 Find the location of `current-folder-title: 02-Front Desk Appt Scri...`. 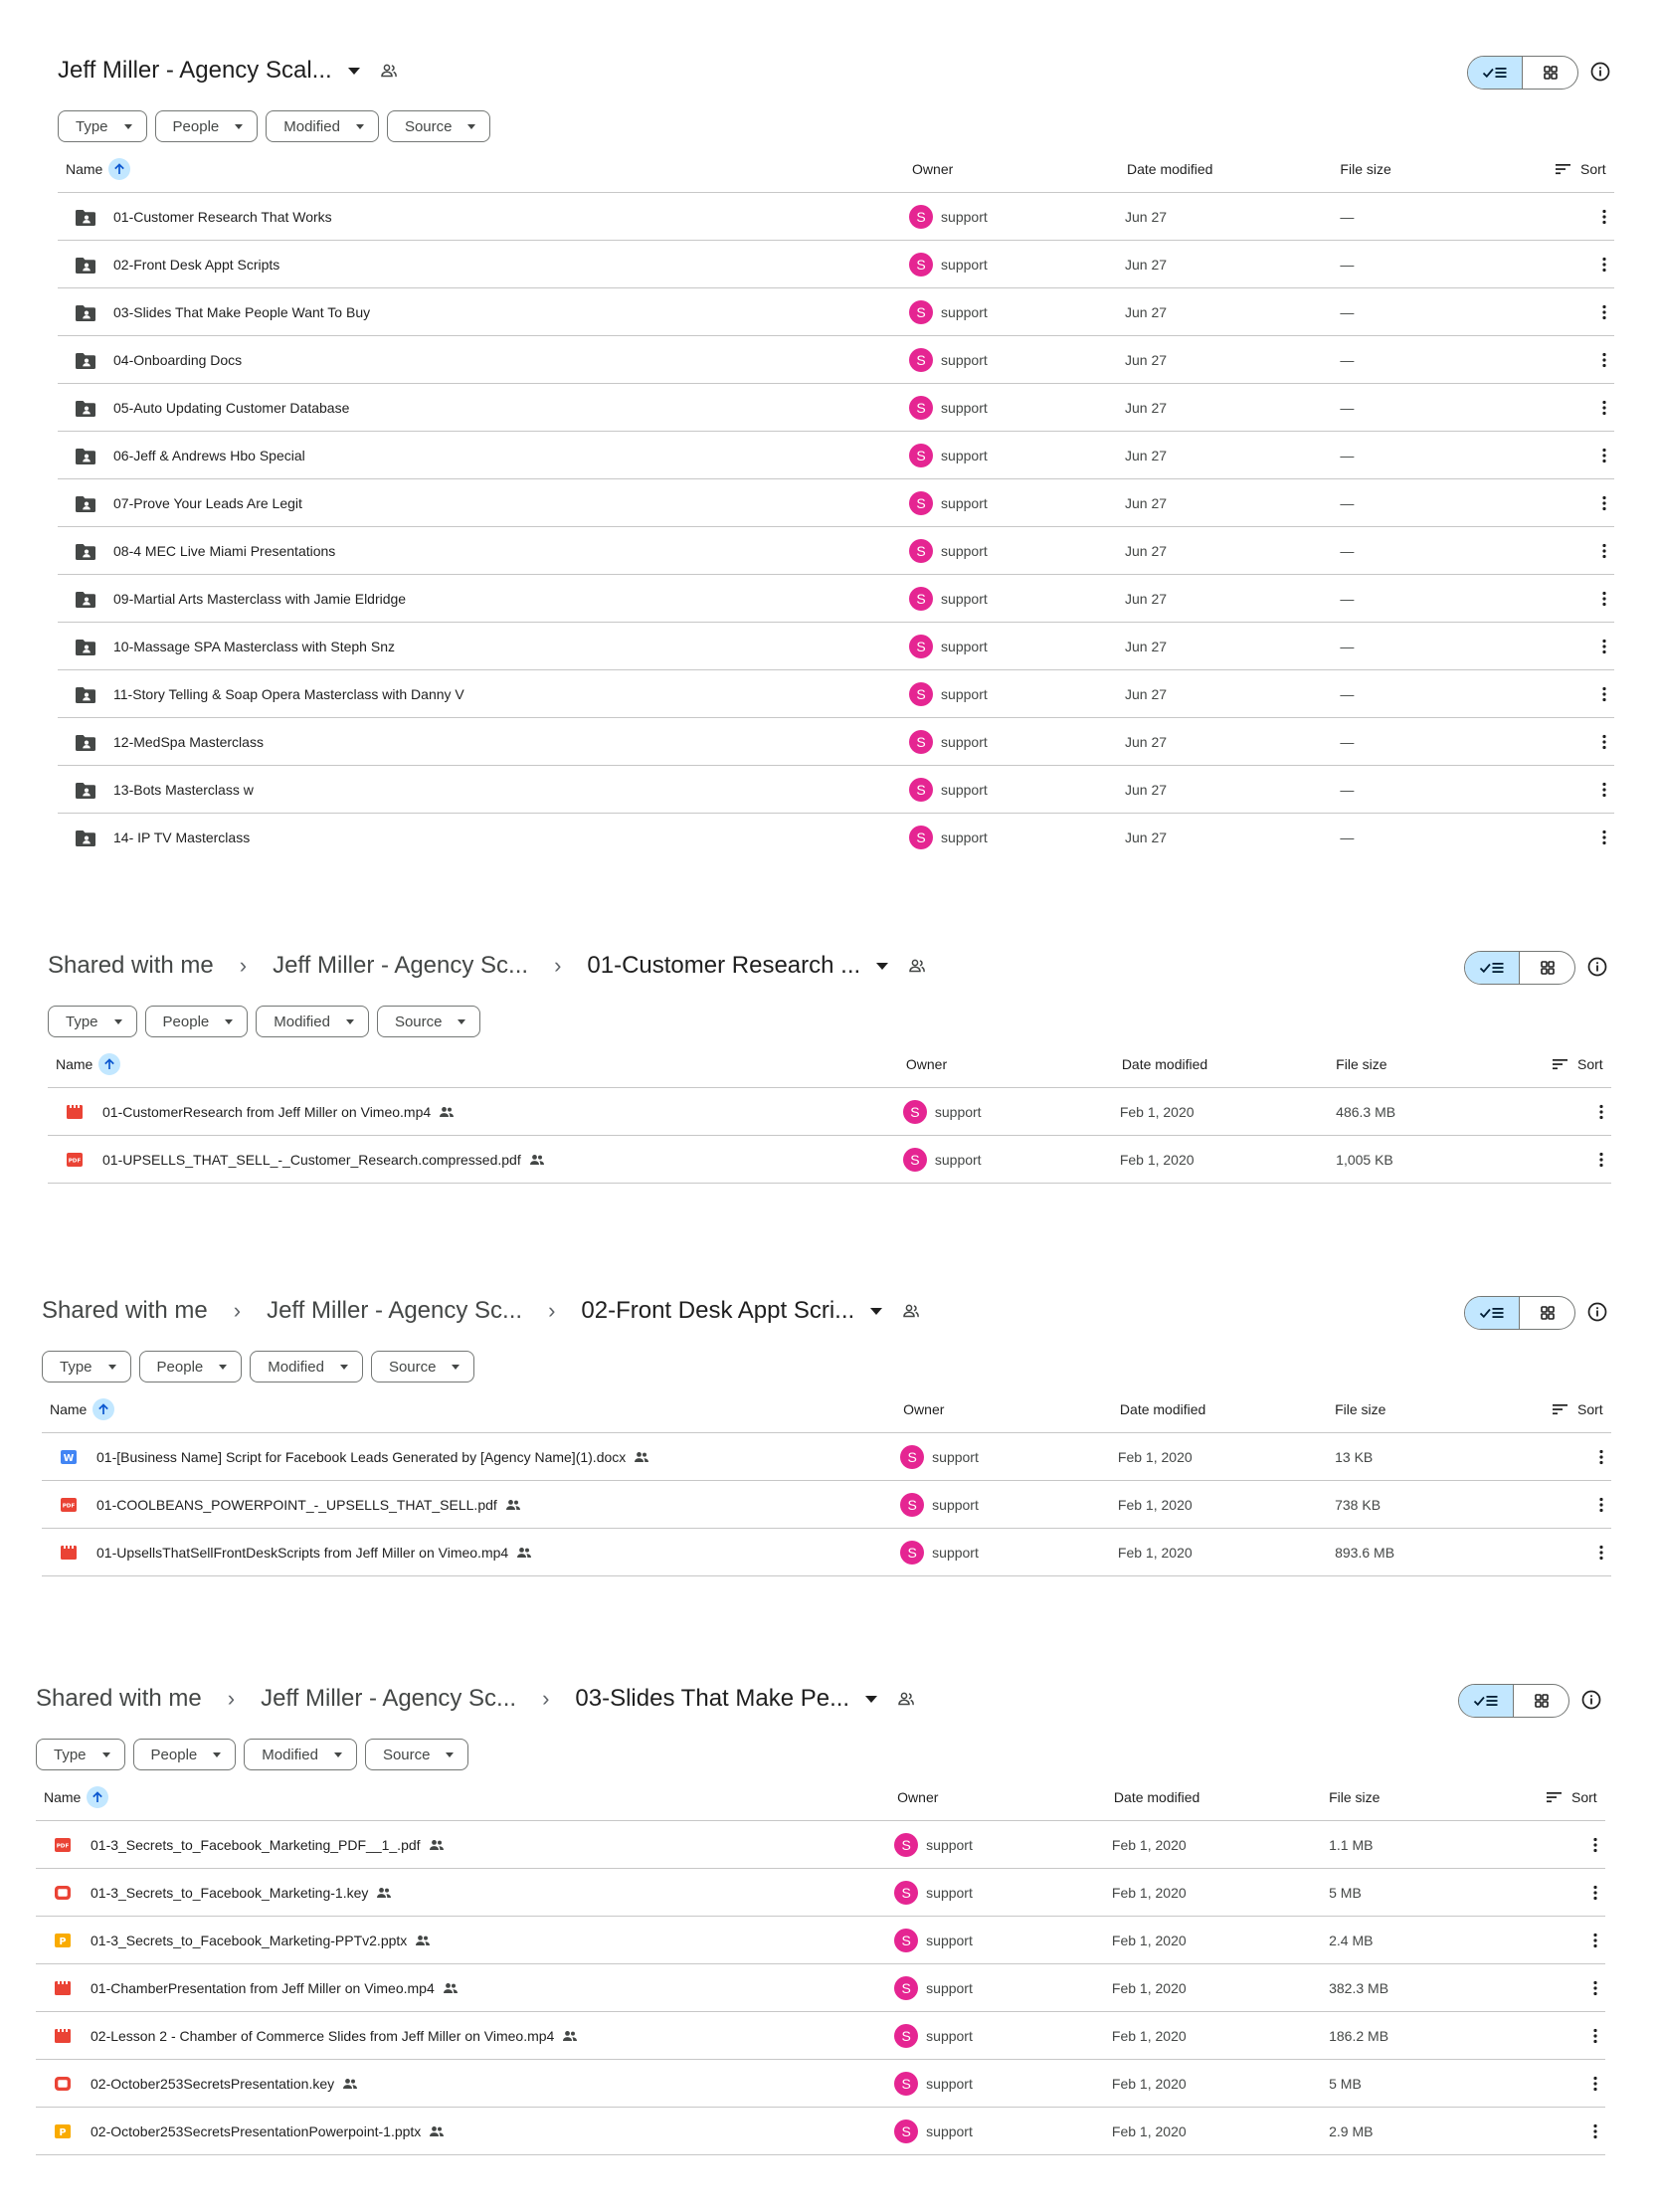

current-folder-title: 02-Front Desk Appt Scri... is located at coordinates (718, 1310).